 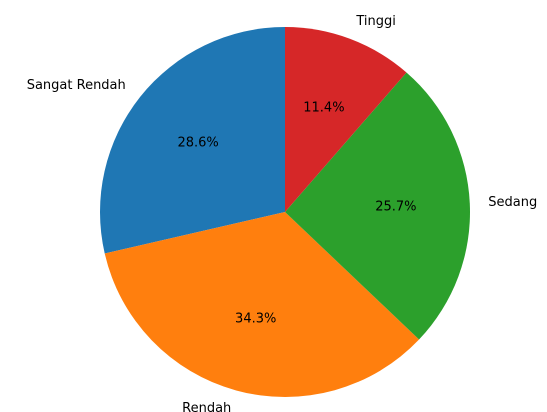 I want to click on value-label: 28.6%, so click(x=197, y=142).